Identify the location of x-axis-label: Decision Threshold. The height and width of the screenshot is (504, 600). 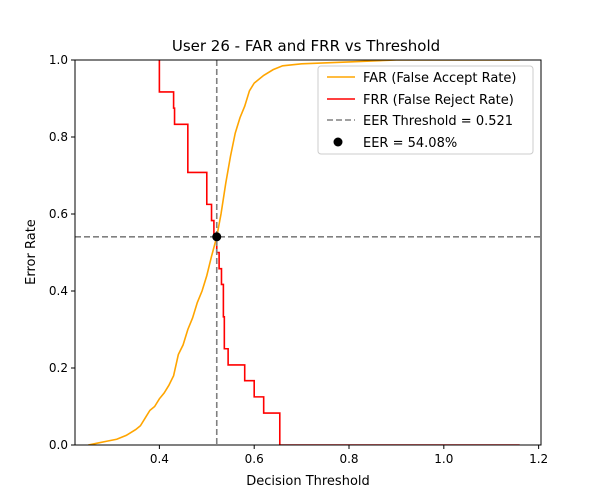
(308, 481).